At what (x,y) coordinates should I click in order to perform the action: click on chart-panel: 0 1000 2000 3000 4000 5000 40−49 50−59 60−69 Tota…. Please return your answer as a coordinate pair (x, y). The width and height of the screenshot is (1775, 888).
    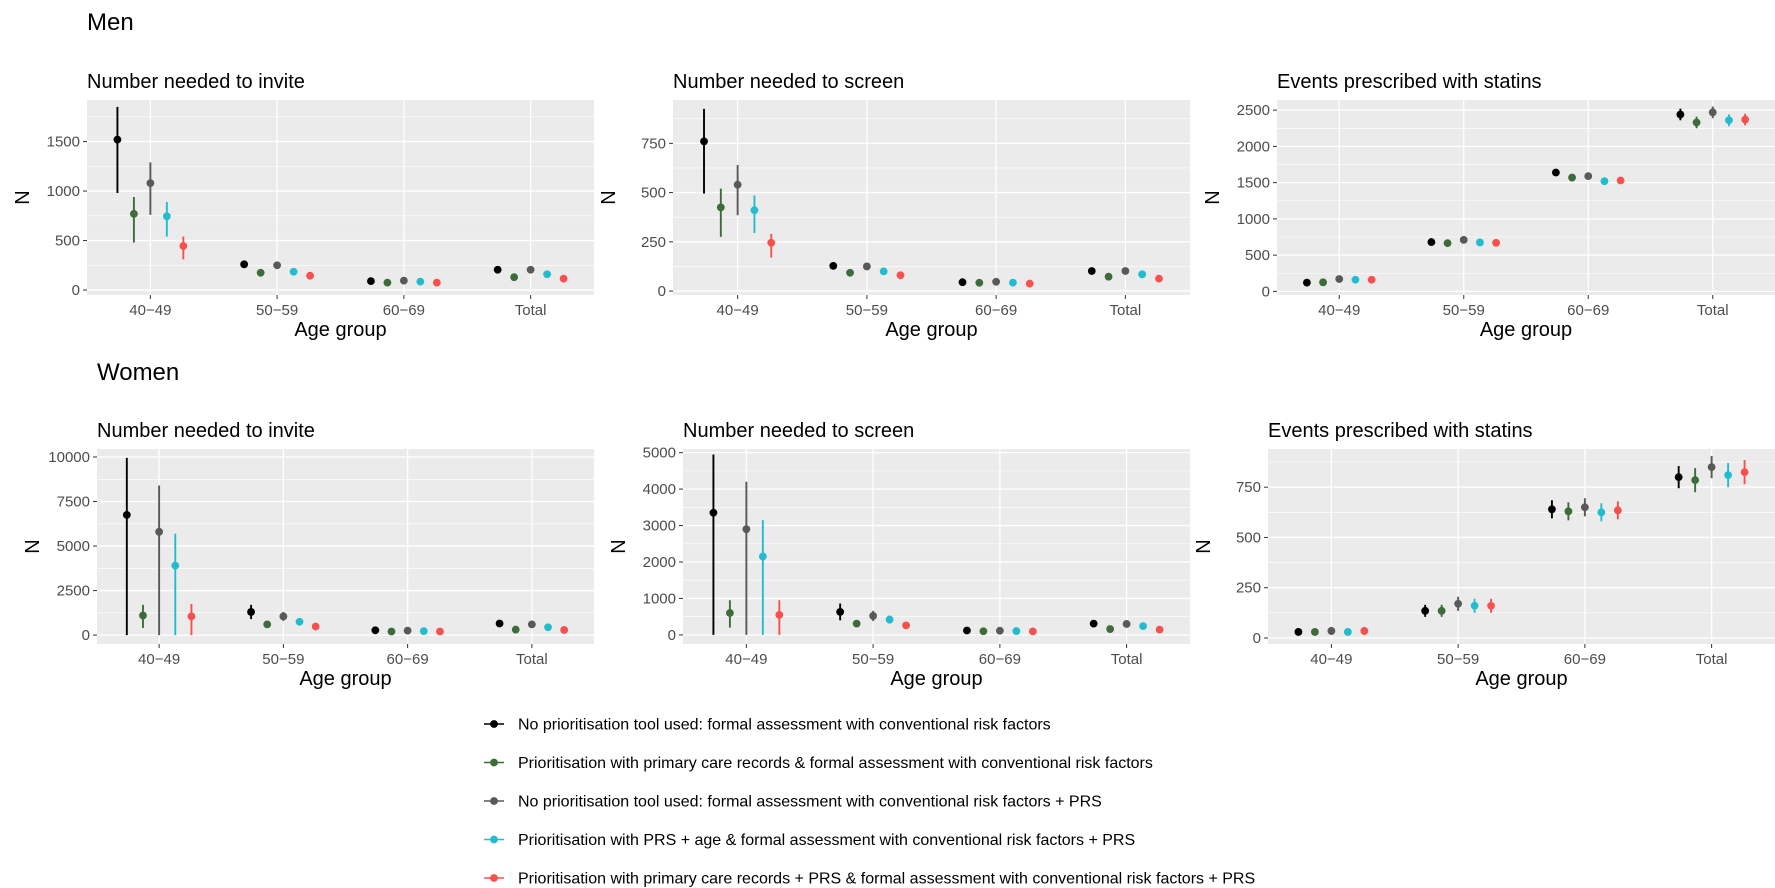
    Looking at the image, I should click on (899, 555).